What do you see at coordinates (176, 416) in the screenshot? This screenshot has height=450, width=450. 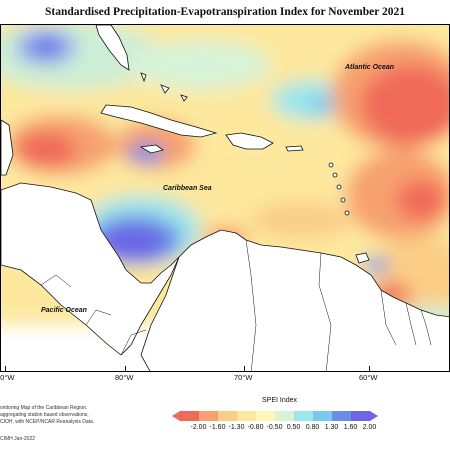 I see `legend-arrow-left` at bounding box center [176, 416].